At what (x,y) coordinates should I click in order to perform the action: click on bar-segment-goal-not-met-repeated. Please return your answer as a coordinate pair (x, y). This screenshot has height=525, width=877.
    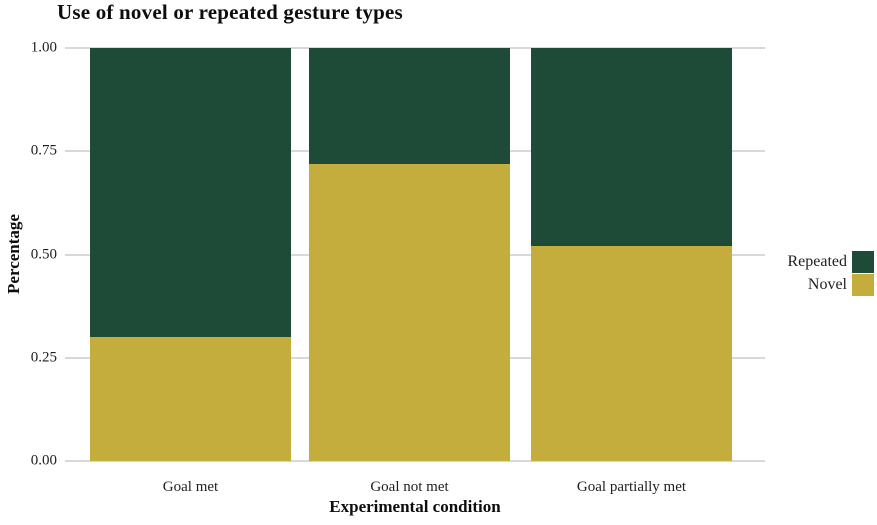
    Looking at the image, I should click on (409, 106).